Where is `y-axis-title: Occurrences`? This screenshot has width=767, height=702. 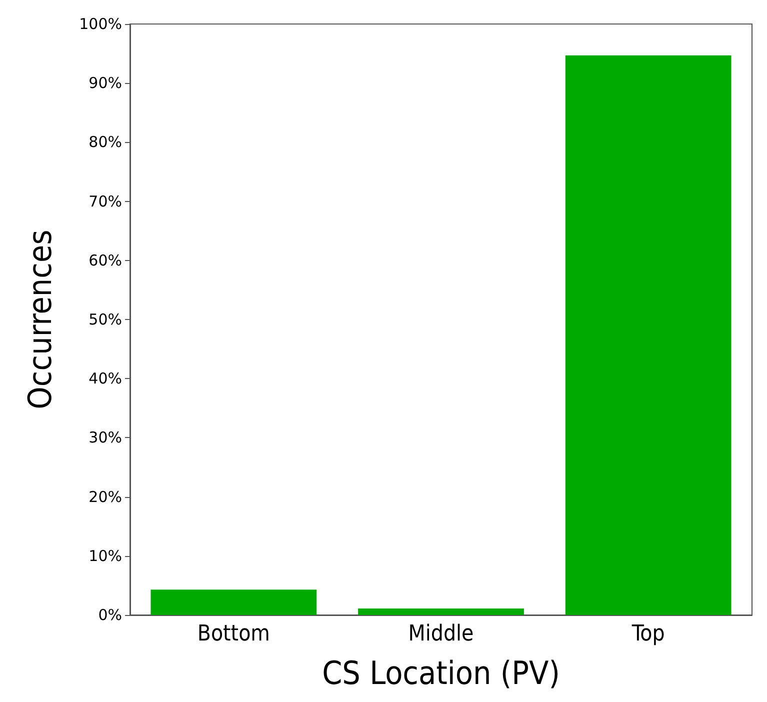 y-axis-title: Occurrences is located at coordinates (40, 320).